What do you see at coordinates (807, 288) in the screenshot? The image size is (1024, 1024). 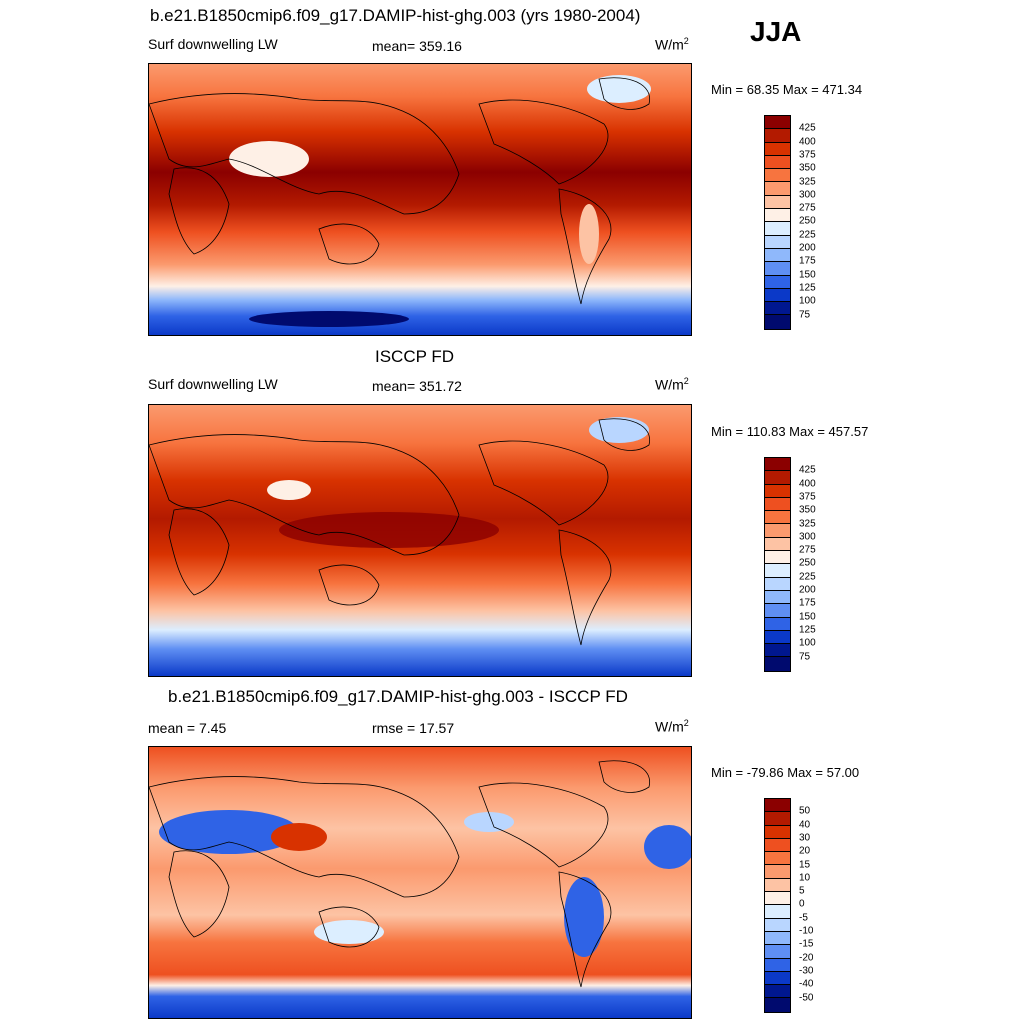 I see `cb1-label: 125` at bounding box center [807, 288].